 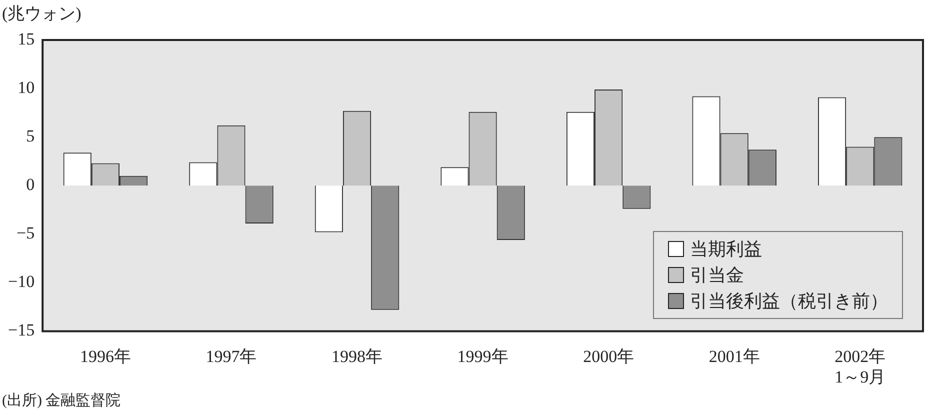 I want to click on y-tick-label: 0, so click(x=30, y=184).